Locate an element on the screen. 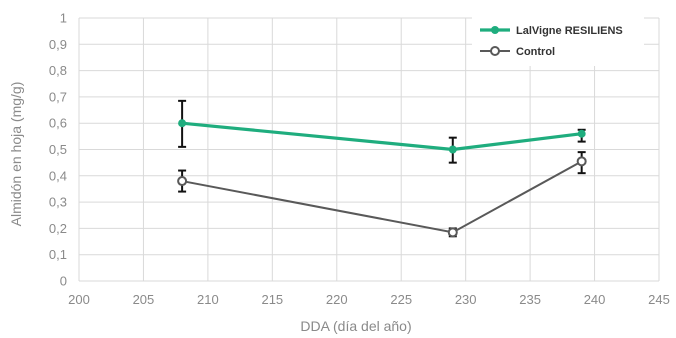  legend-box is located at coordinates (558, 41).